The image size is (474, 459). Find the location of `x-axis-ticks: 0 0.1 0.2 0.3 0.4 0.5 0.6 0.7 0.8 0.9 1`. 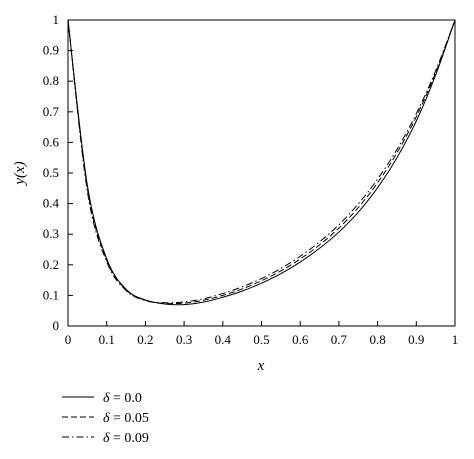

x-axis-ticks: 0 0.1 0.2 0.3 0.4 0.5 0.6 0.7 0.8 0.9 1 is located at coordinates (262, 334).